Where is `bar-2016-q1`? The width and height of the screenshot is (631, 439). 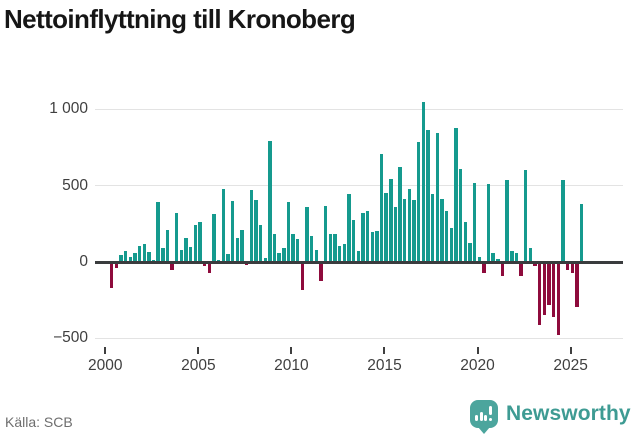 bar-2016-q1 is located at coordinates (405, 230).